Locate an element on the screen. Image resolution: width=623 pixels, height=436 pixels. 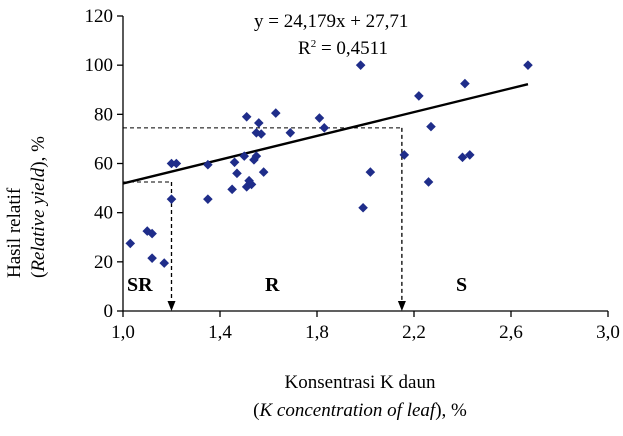
zone-label-sr: SR is located at coordinates (140, 285).